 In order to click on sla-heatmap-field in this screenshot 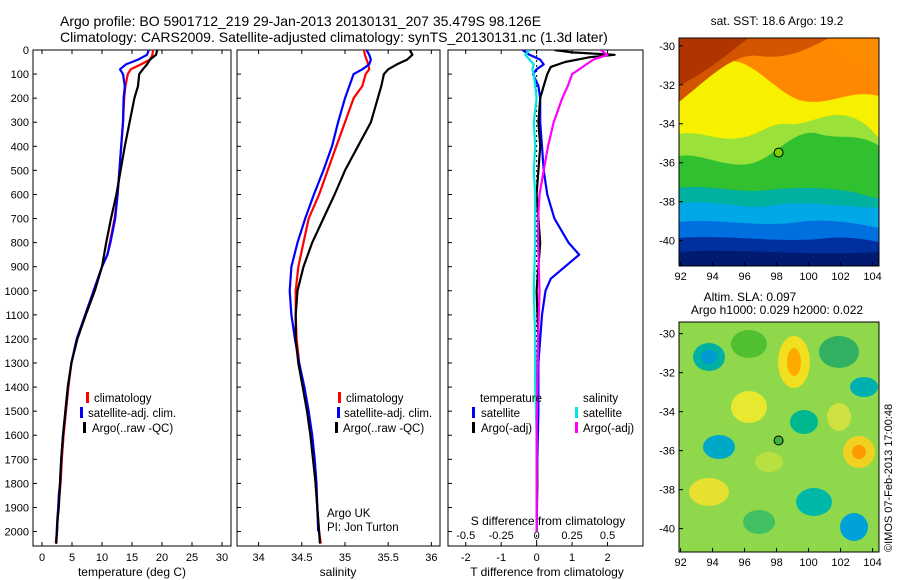, I will do `click(779, 437)`.